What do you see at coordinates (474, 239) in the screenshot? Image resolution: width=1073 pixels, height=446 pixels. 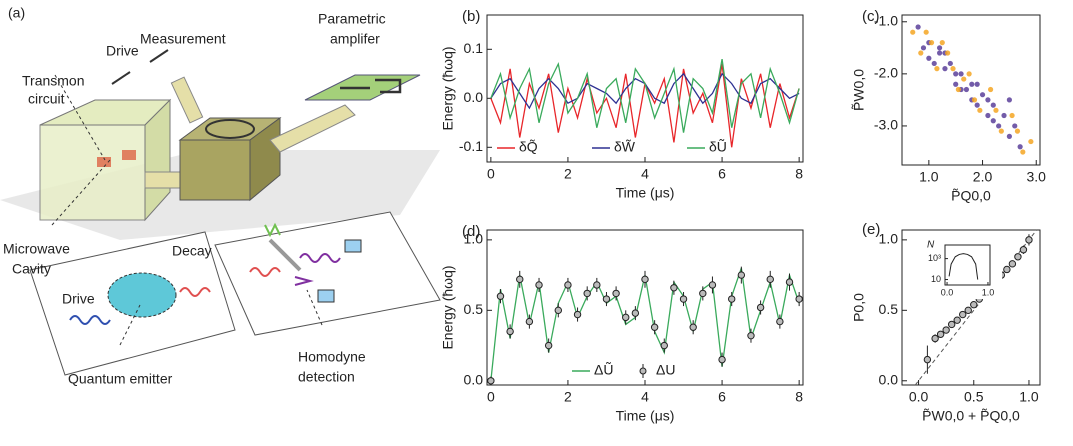 I see `y-tick-label: 1.0` at bounding box center [474, 239].